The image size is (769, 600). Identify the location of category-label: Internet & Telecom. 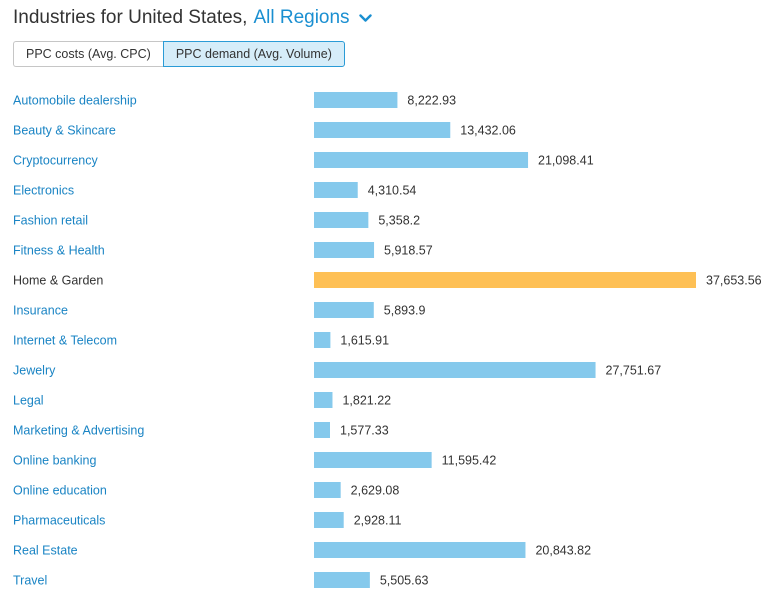
(65, 341).